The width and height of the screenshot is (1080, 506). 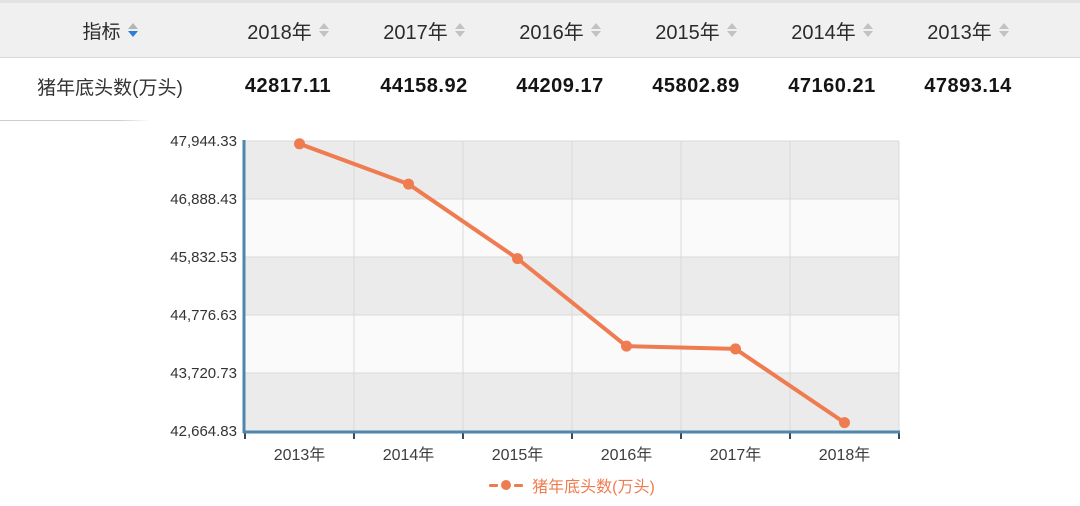 I want to click on year-header-label: 2013年, so click(x=959, y=32).